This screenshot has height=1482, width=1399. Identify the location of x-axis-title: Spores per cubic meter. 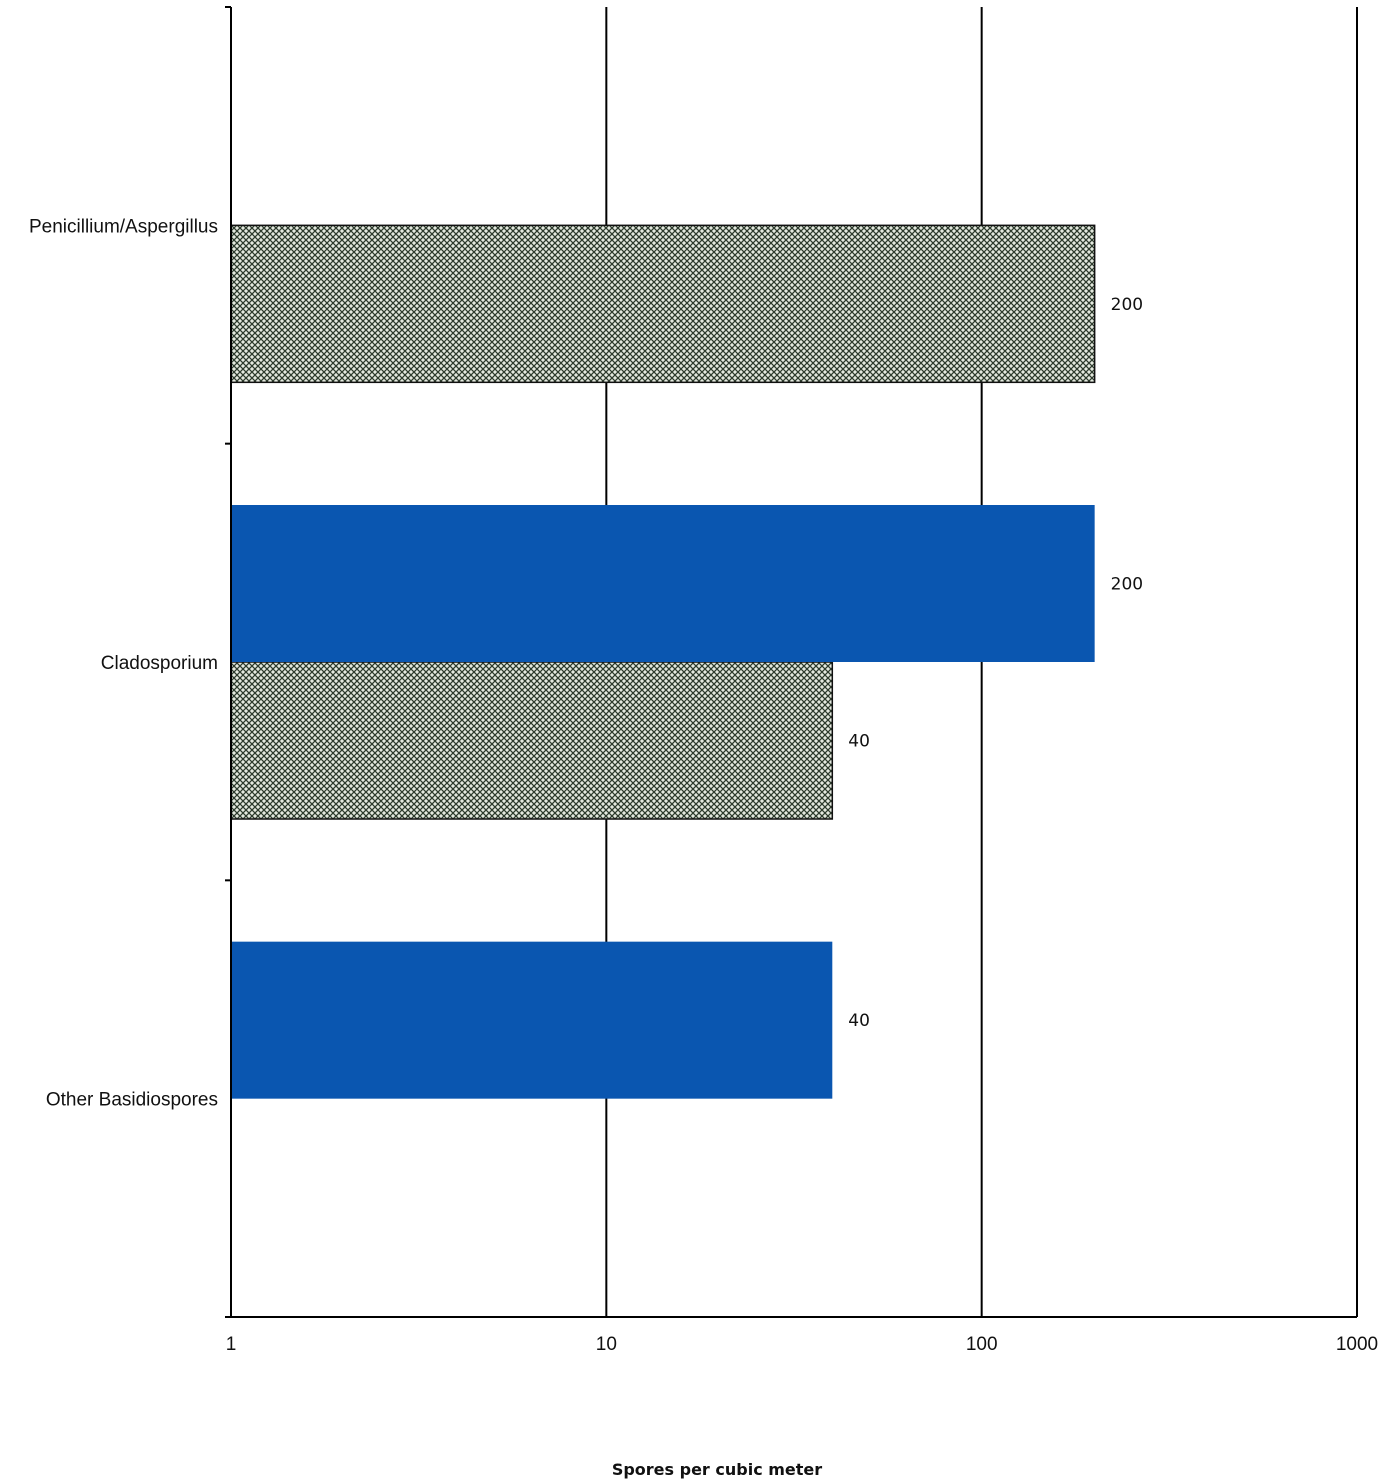
(717, 1469).